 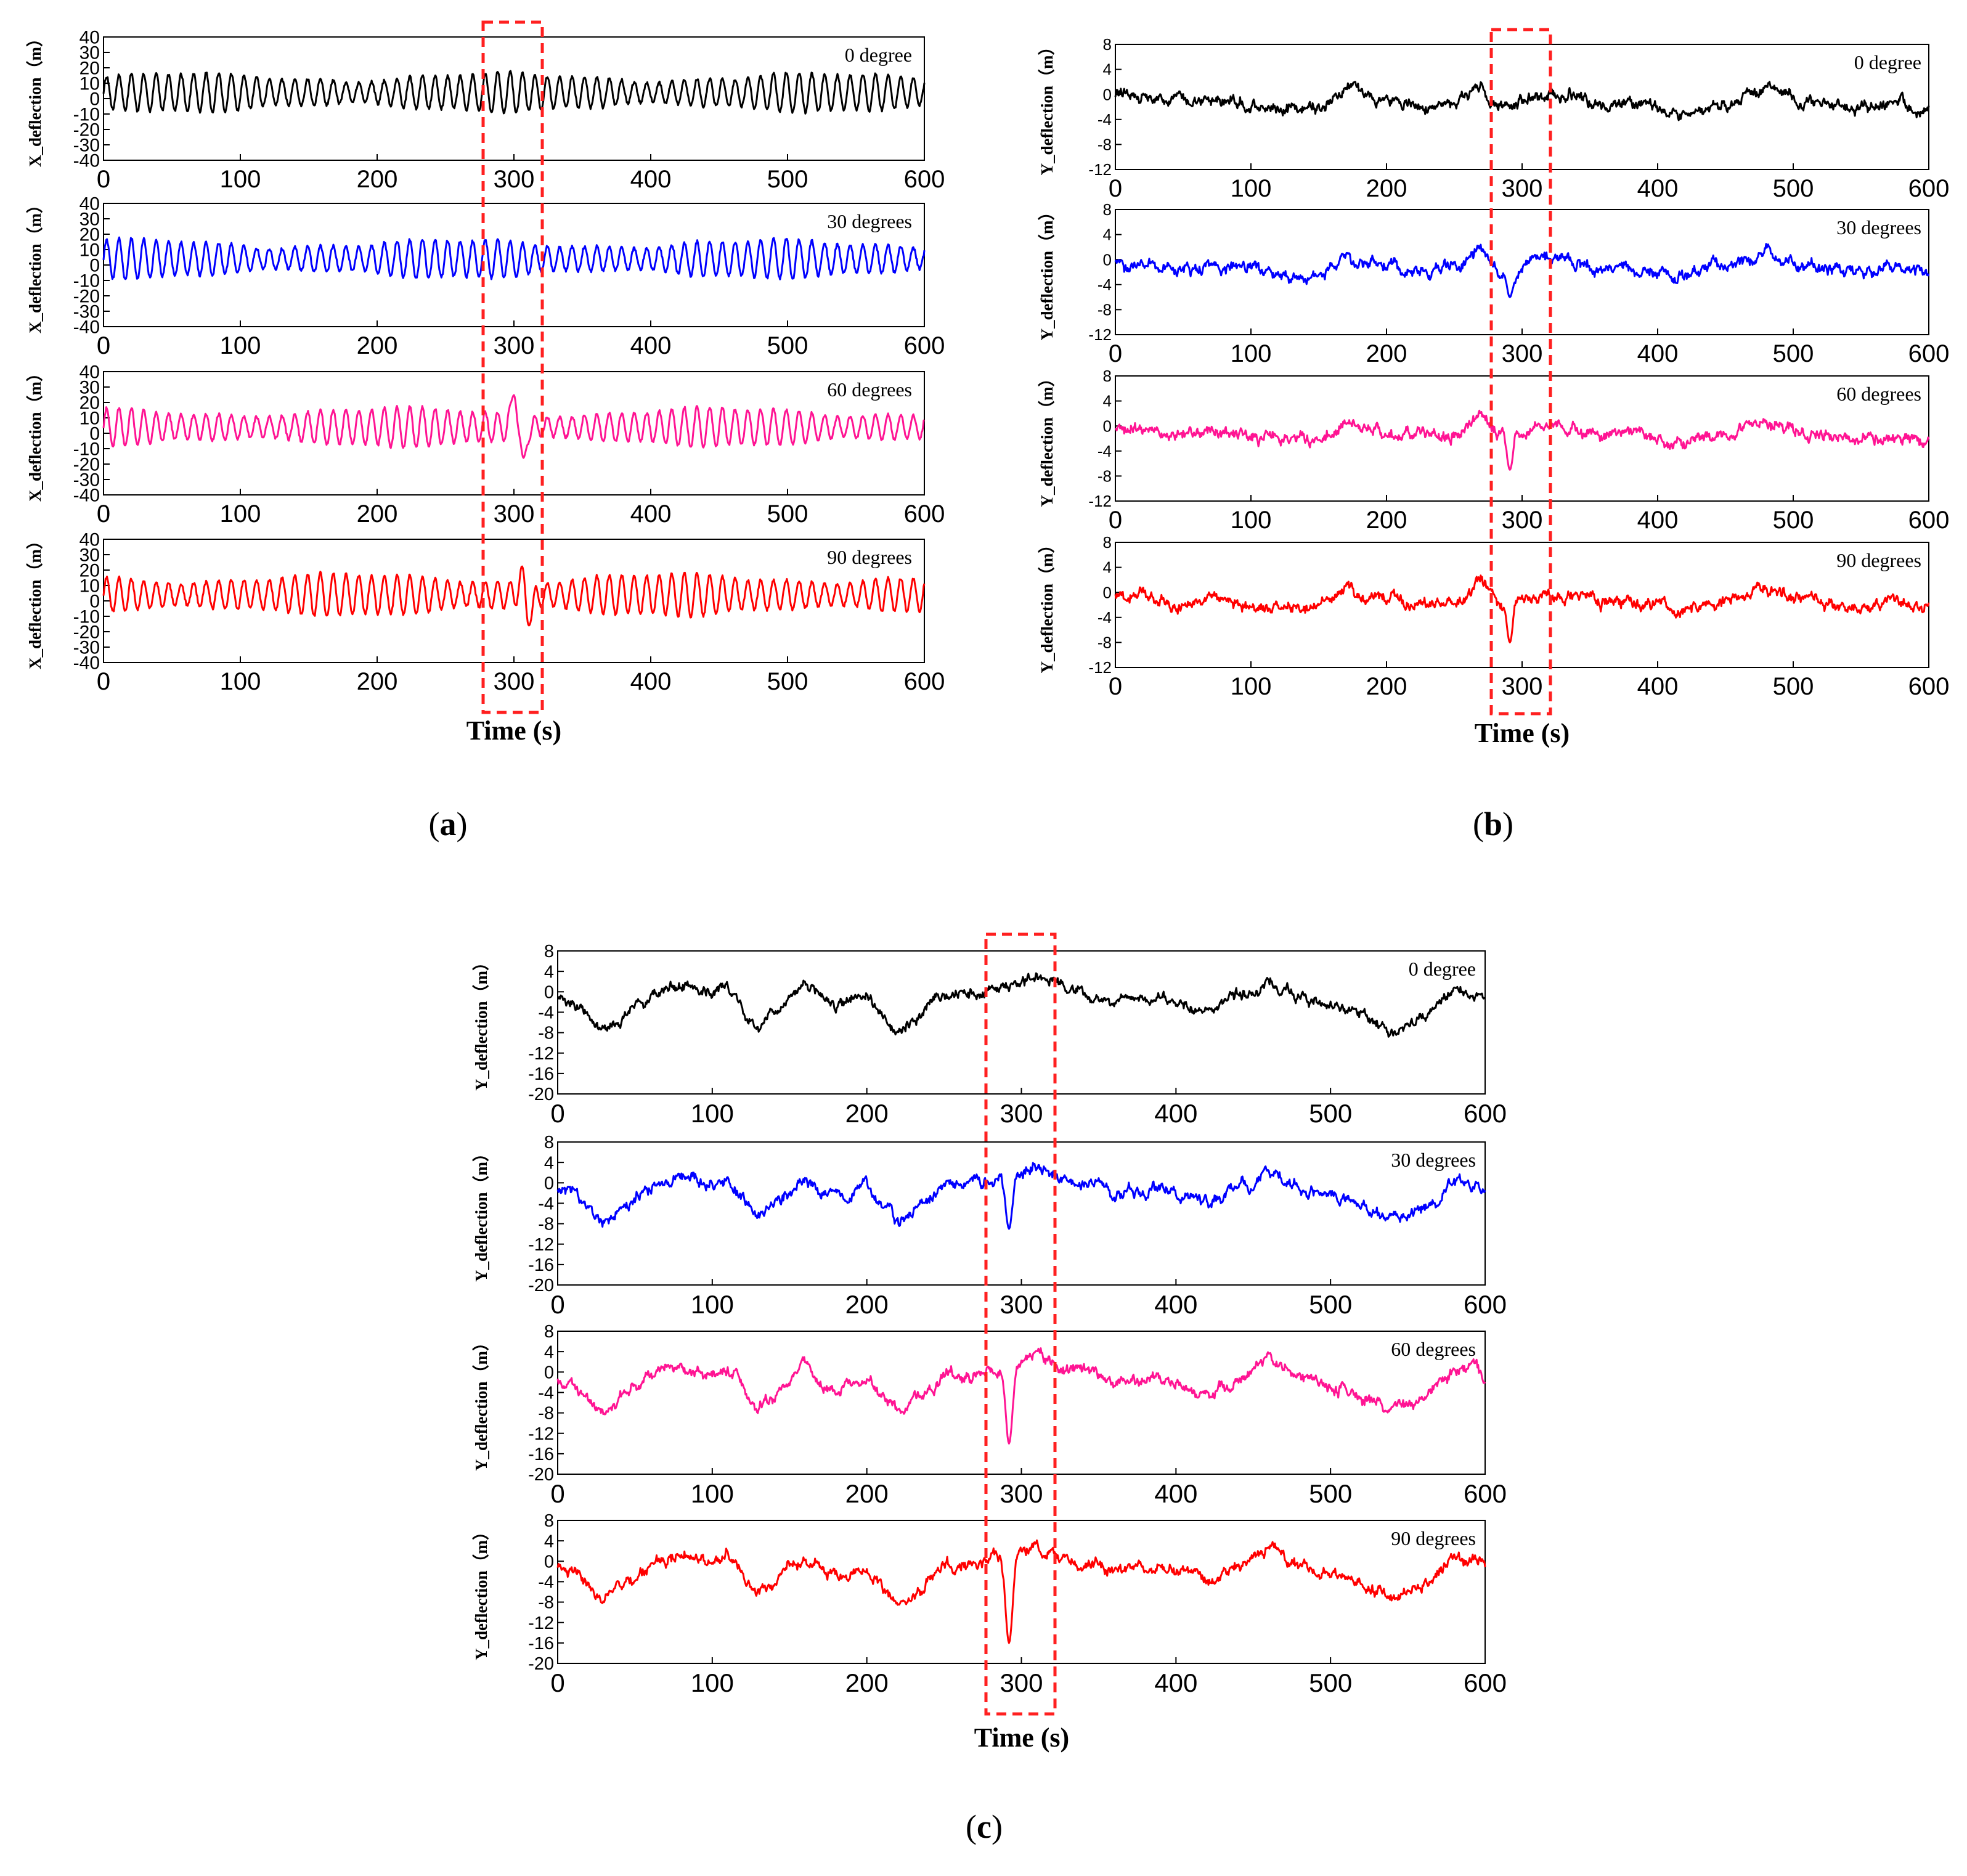 I want to click on series-line-0-degree, so click(x=1522, y=101).